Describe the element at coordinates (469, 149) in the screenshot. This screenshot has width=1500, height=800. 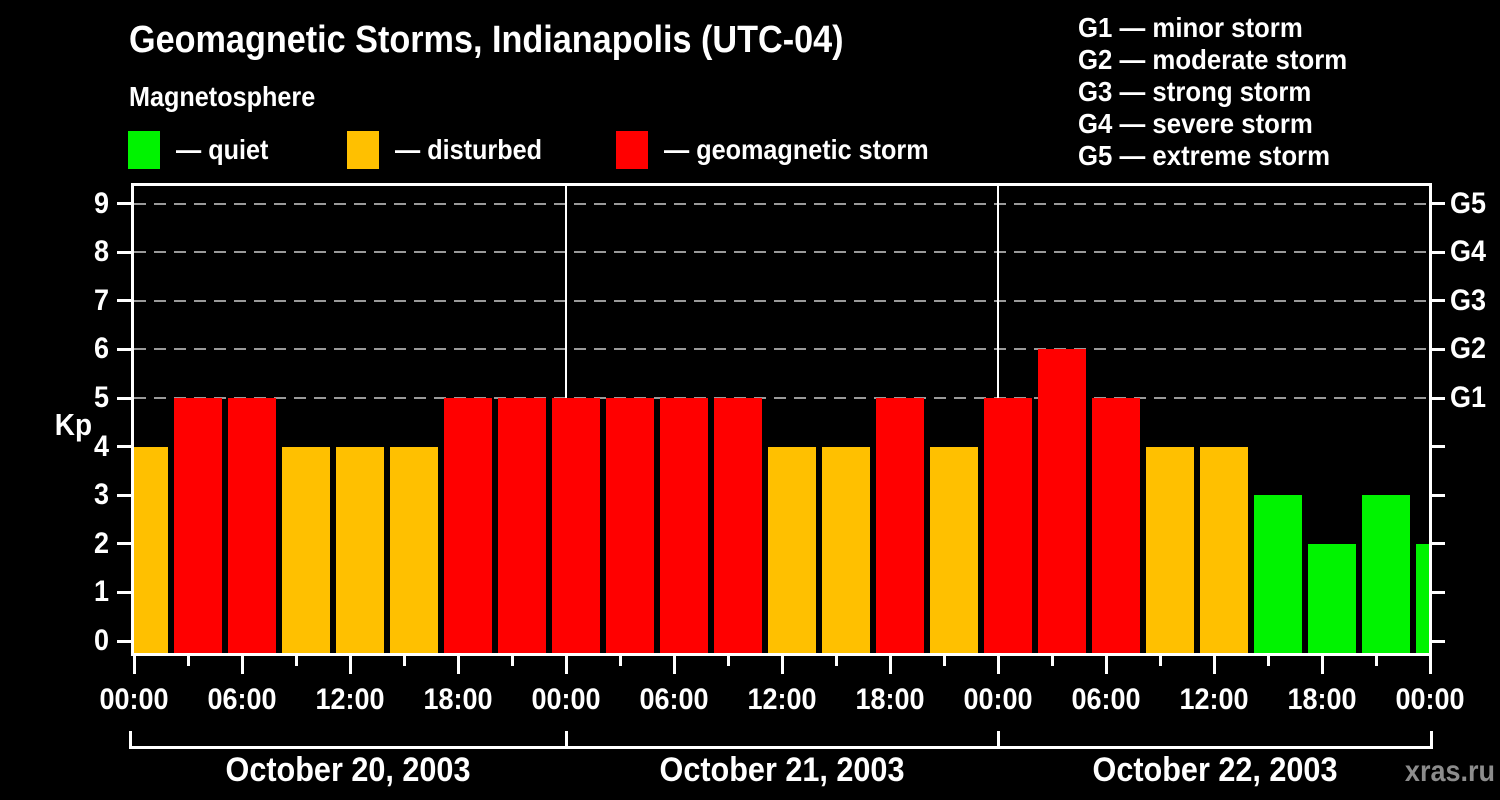
I see `legend-item-label: — disturbed` at that location.